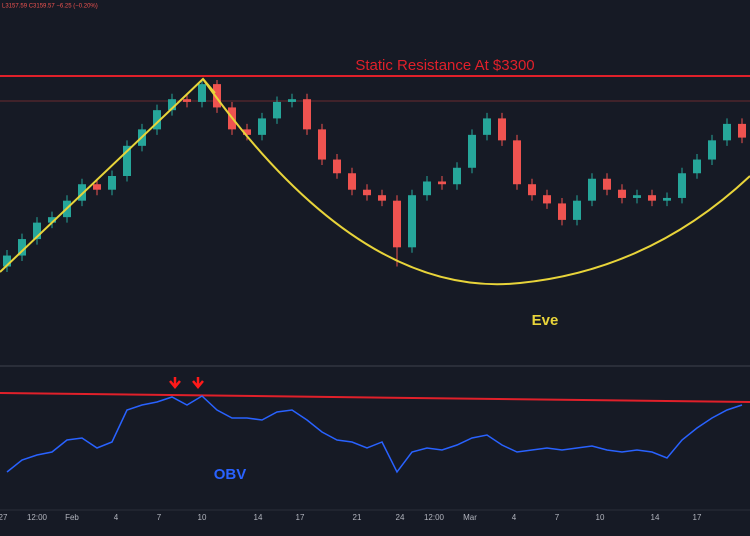  Describe the element at coordinates (374, 434) in the screenshot. I see `obv-line` at that location.